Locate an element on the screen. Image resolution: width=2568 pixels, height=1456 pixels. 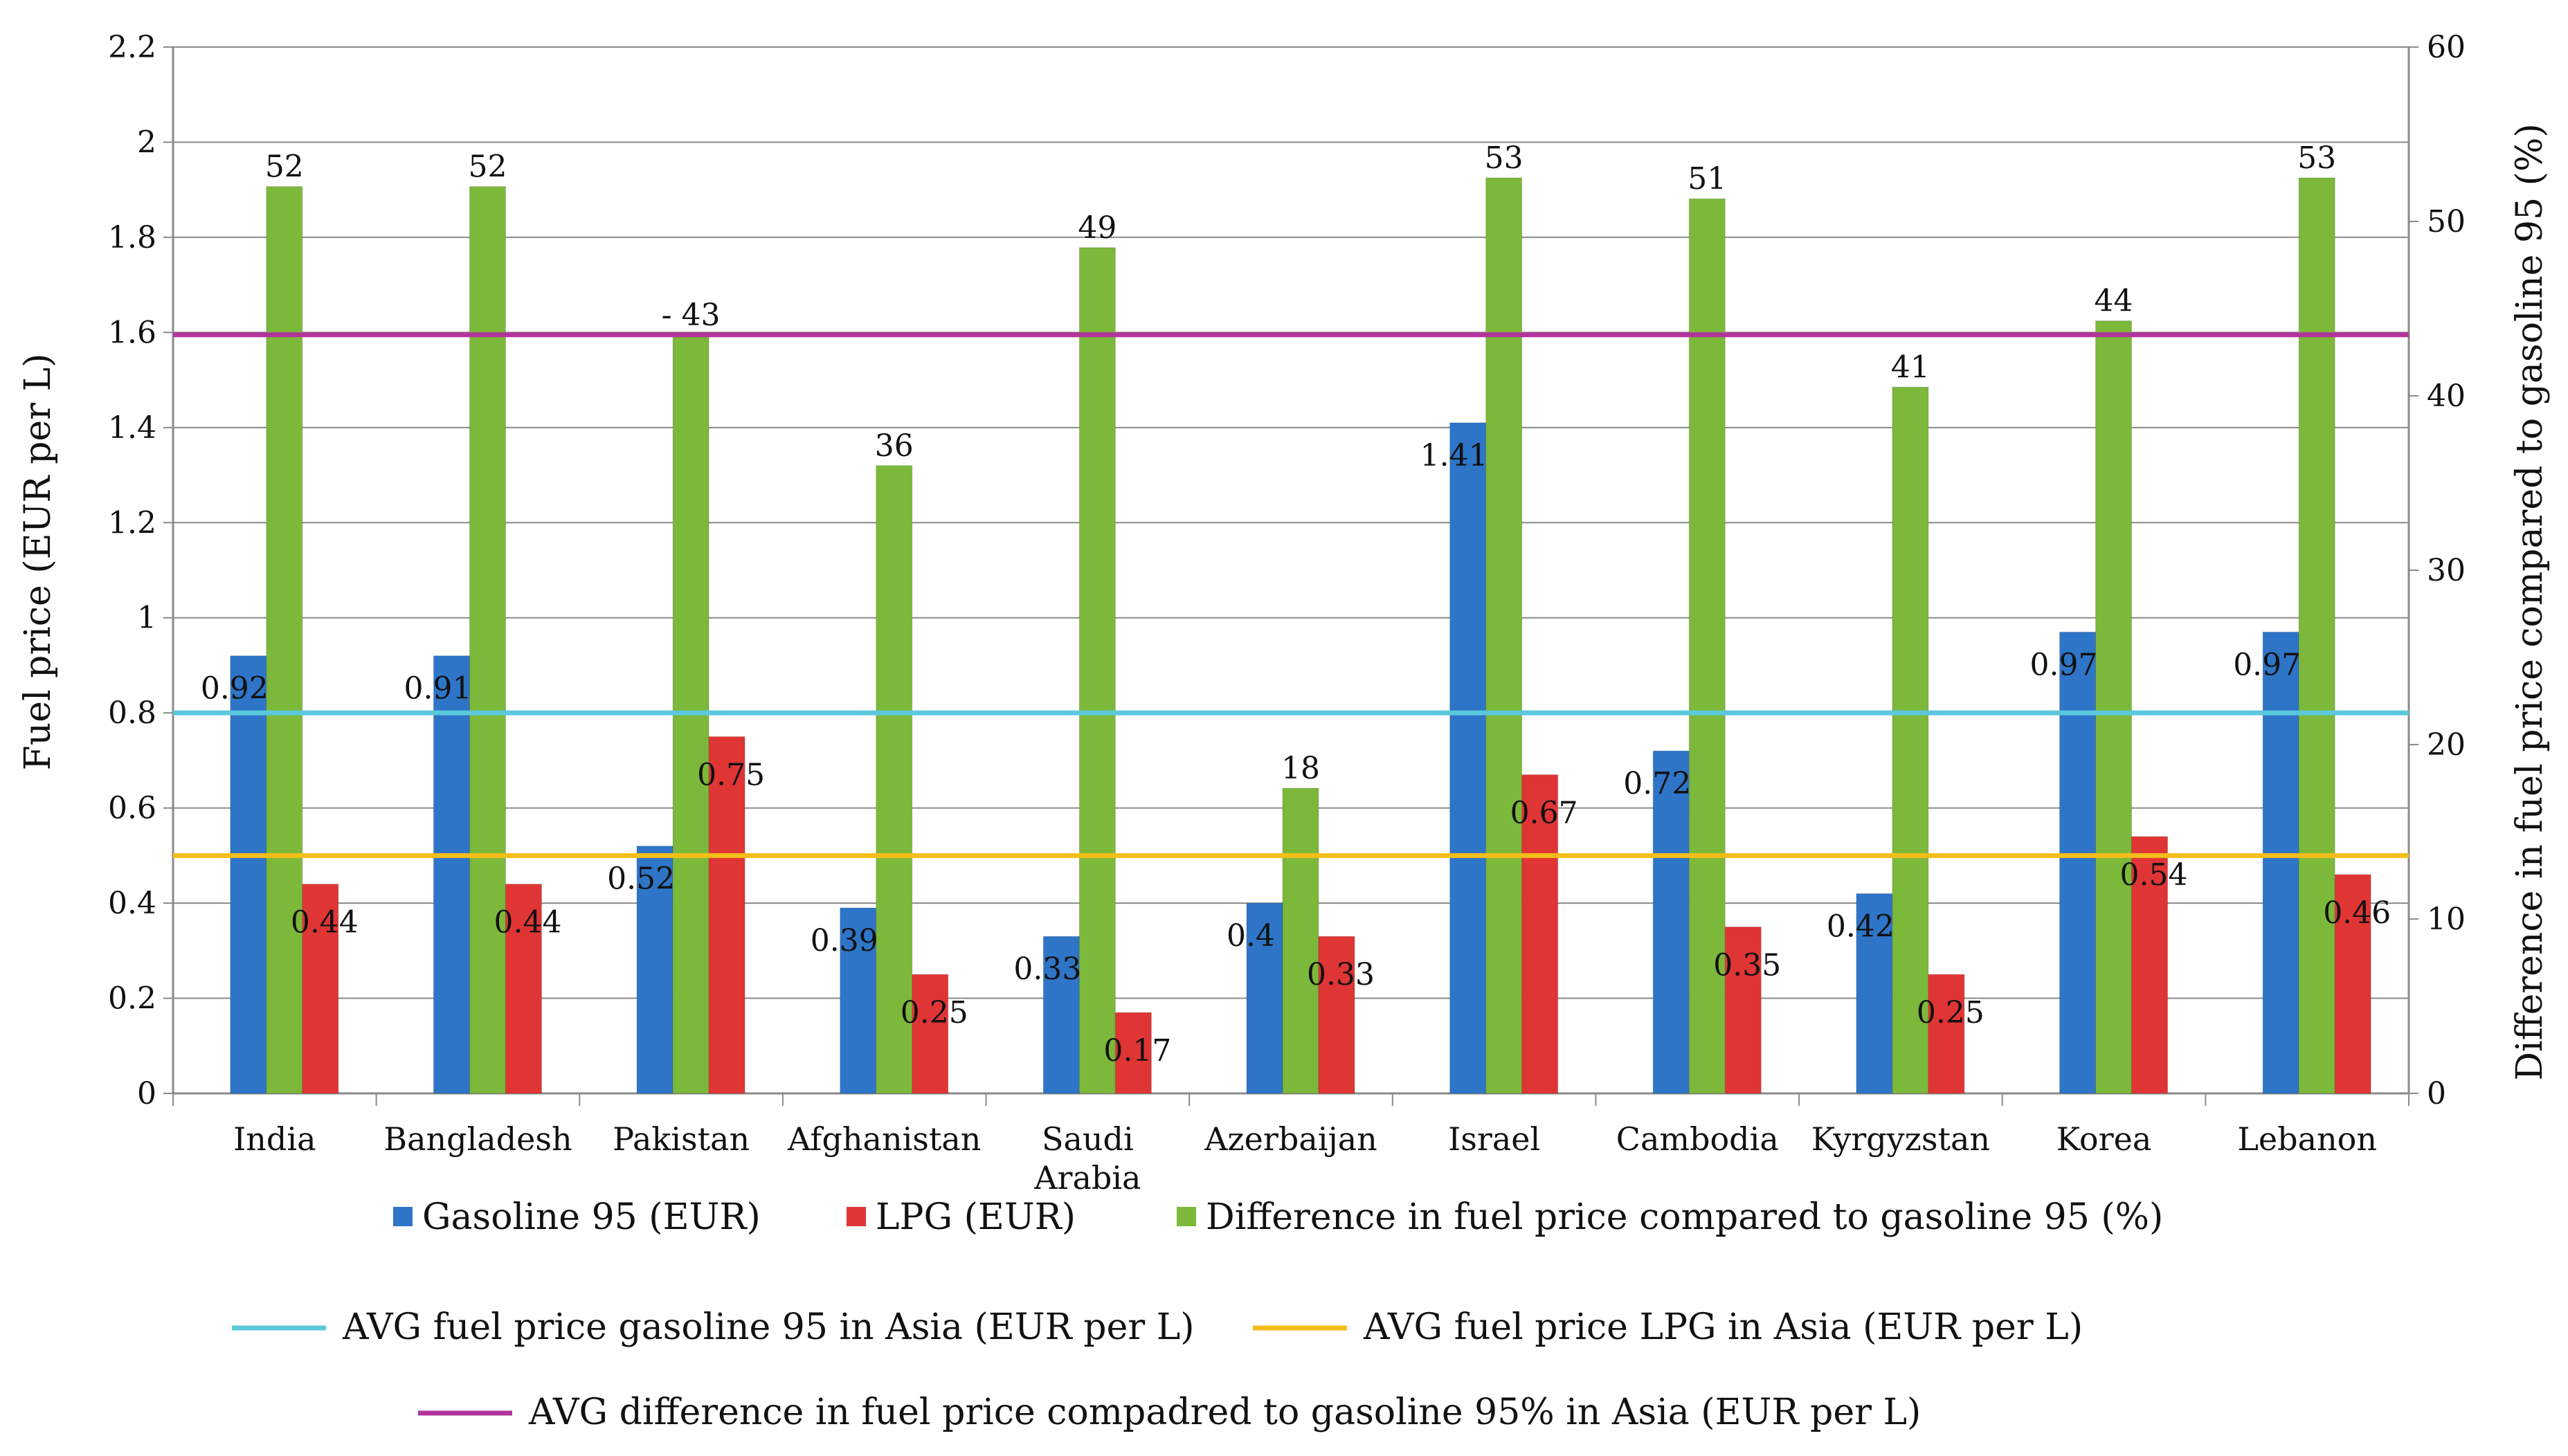
data-label: 0.75 is located at coordinates (731, 775).